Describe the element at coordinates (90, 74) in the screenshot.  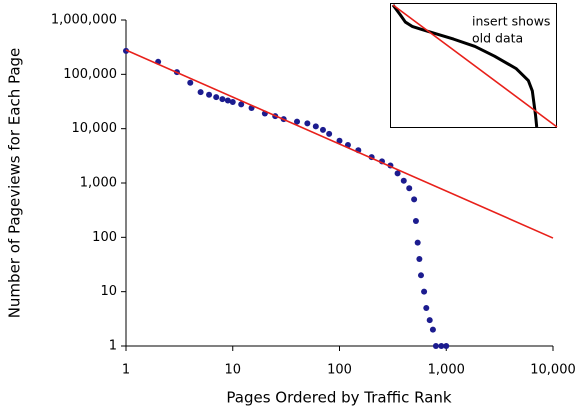
I see `y-tick-label: 100,000` at that location.